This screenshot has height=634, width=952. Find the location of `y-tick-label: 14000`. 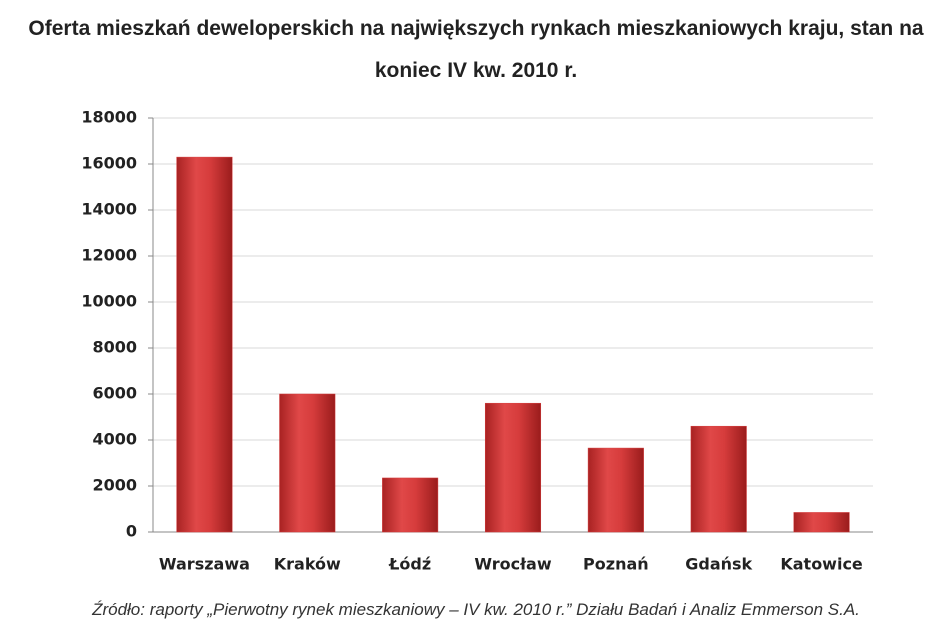

y-tick-label: 14000 is located at coordinates (109, 209).